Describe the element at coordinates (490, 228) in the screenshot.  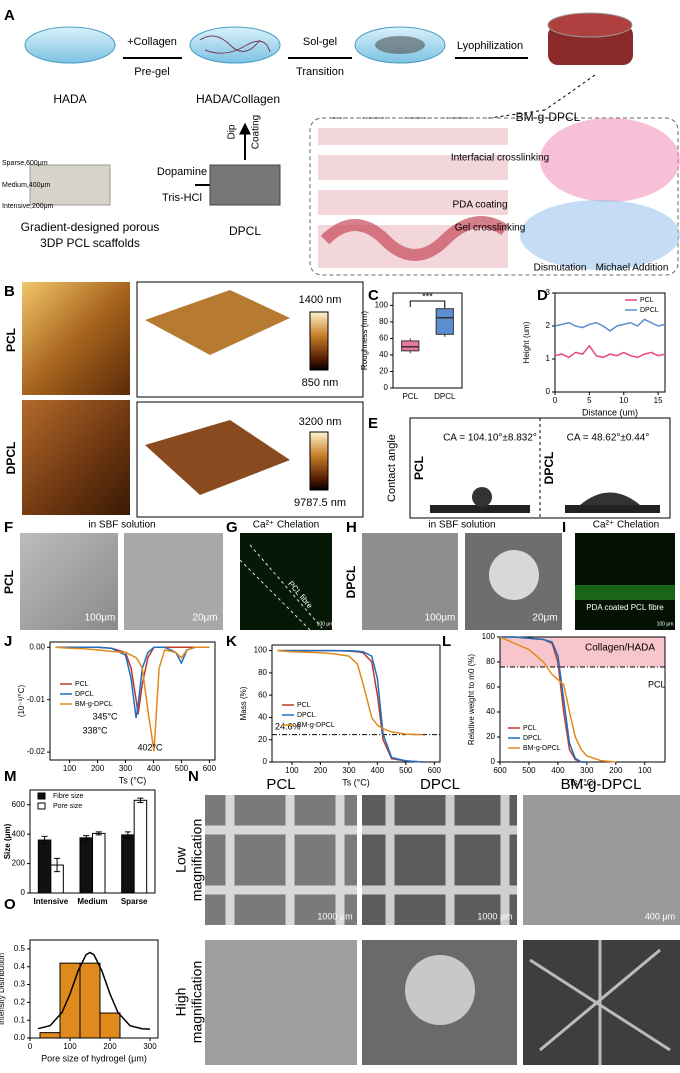
I see `label: Gel crosslinking` at that location.